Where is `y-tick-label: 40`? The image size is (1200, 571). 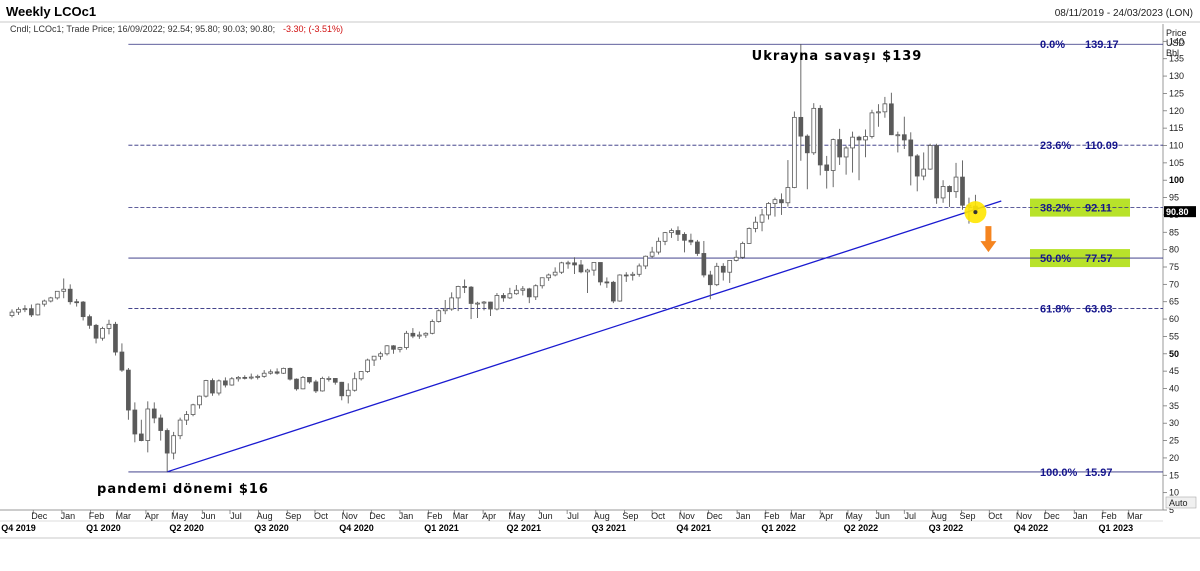
y-tick-label: 40 is located at coordinates (1174, 389).